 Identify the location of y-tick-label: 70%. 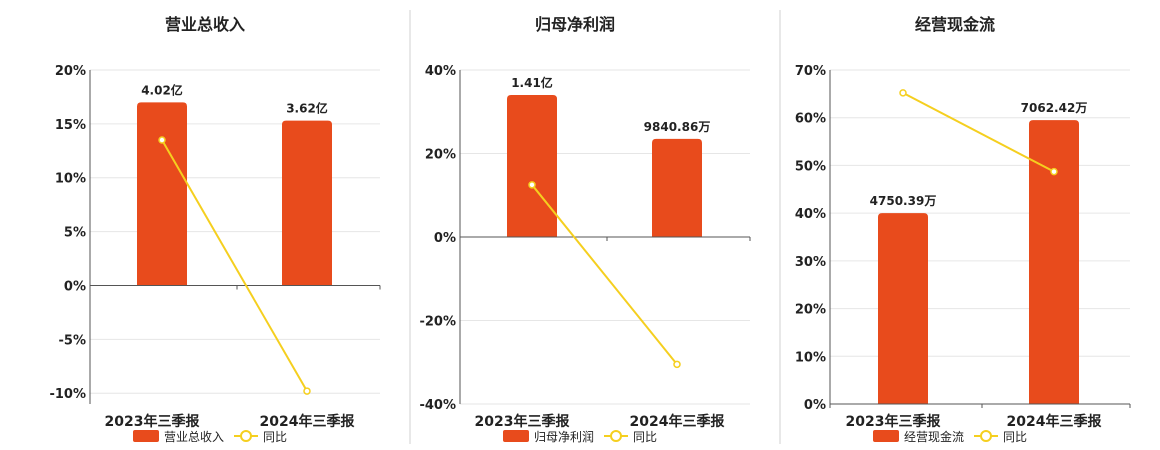
(810, 71).